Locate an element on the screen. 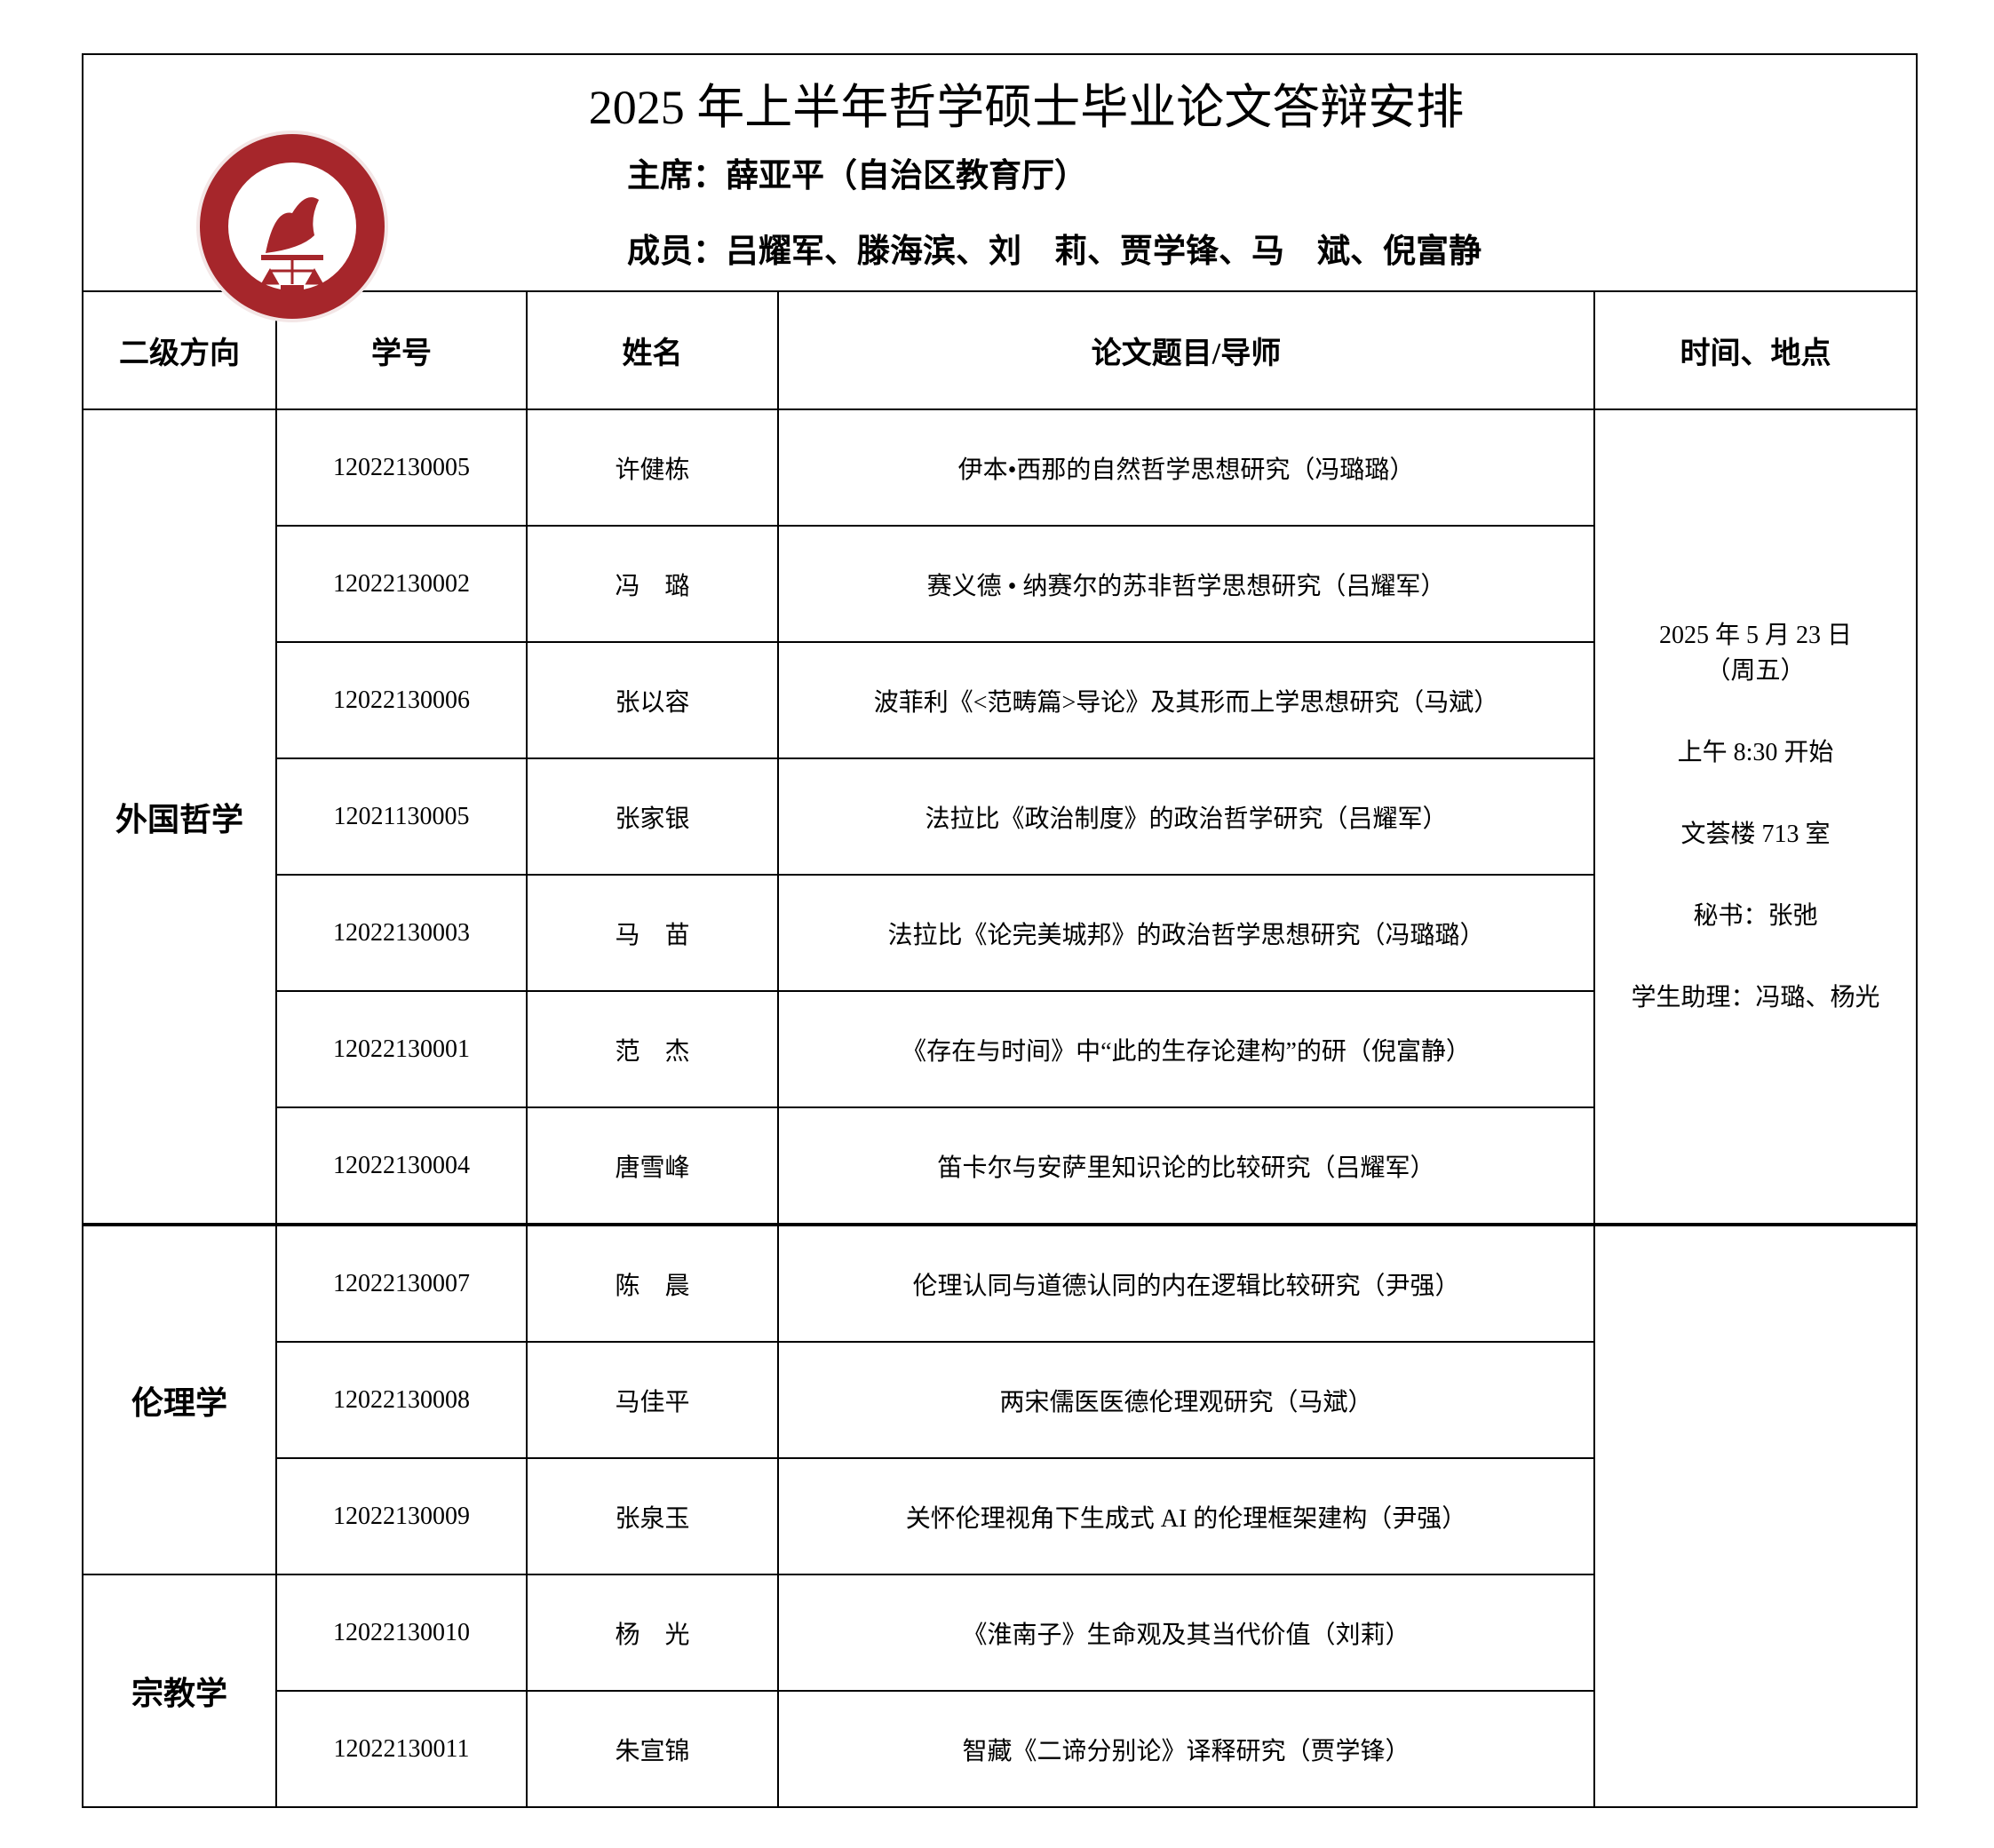 Image resolution: width=1994 pixels, height=1848 pixels. student-name-cell: 杨 光 is located at coordinates (653, 1633).